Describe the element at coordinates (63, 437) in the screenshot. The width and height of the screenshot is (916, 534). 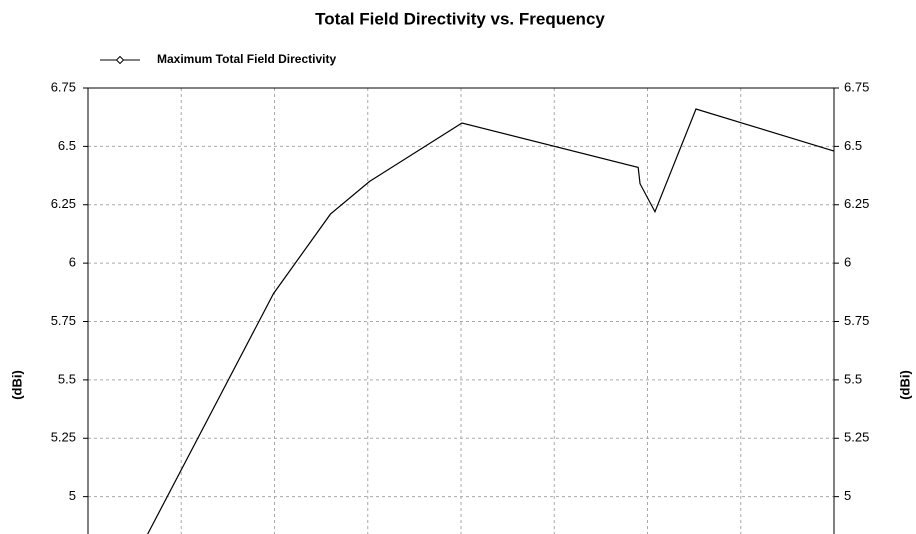
I see `y-tick-label: 5.25` at that location.